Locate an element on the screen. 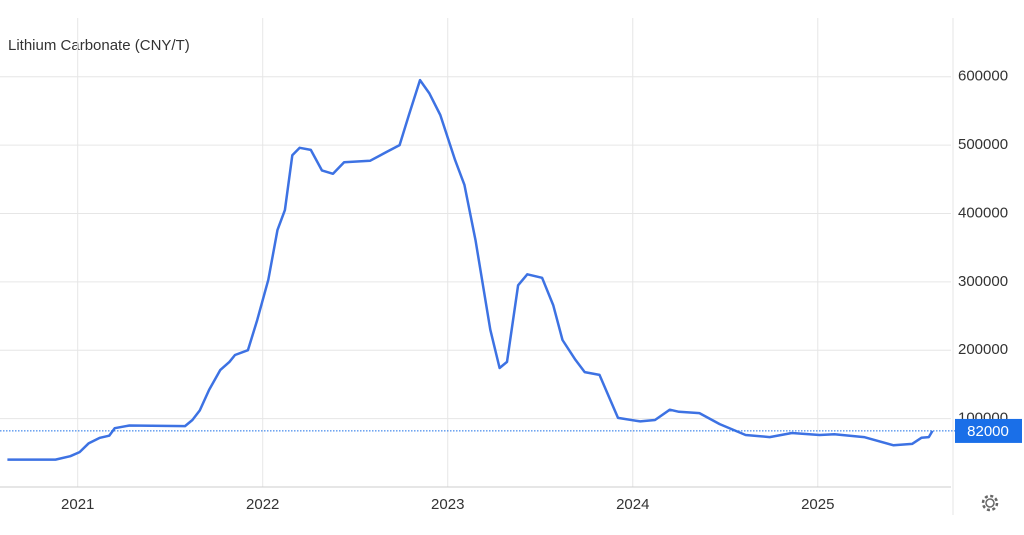  x-tick-label: 2024 is located at coordinates (632, 504).